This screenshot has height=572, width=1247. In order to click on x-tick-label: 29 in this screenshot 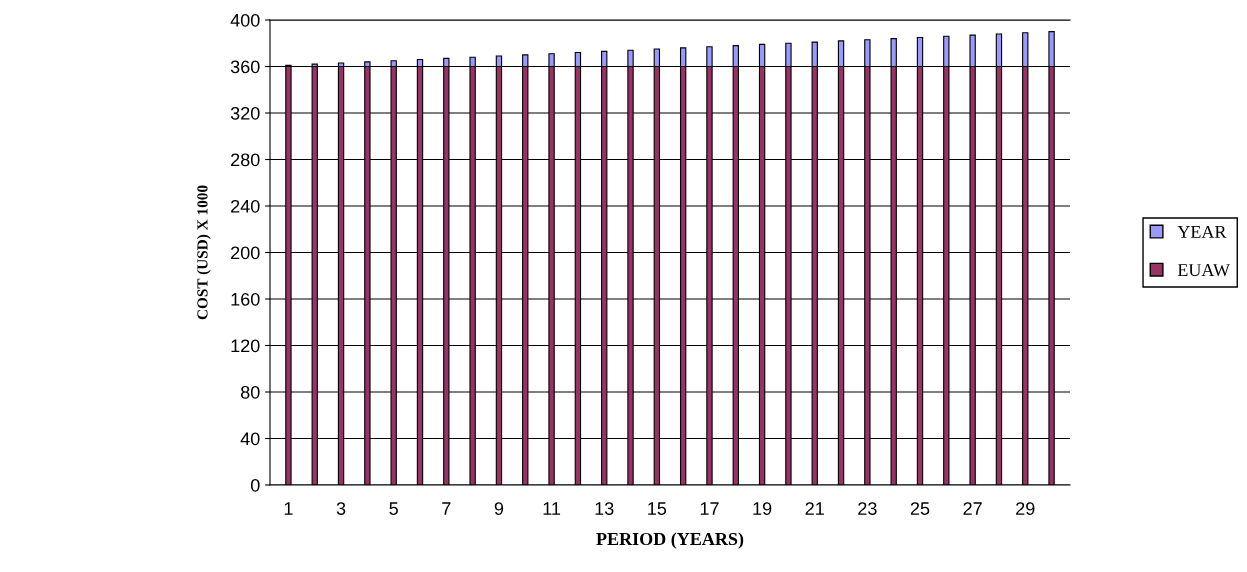, I will do `click(1025, 508)`.